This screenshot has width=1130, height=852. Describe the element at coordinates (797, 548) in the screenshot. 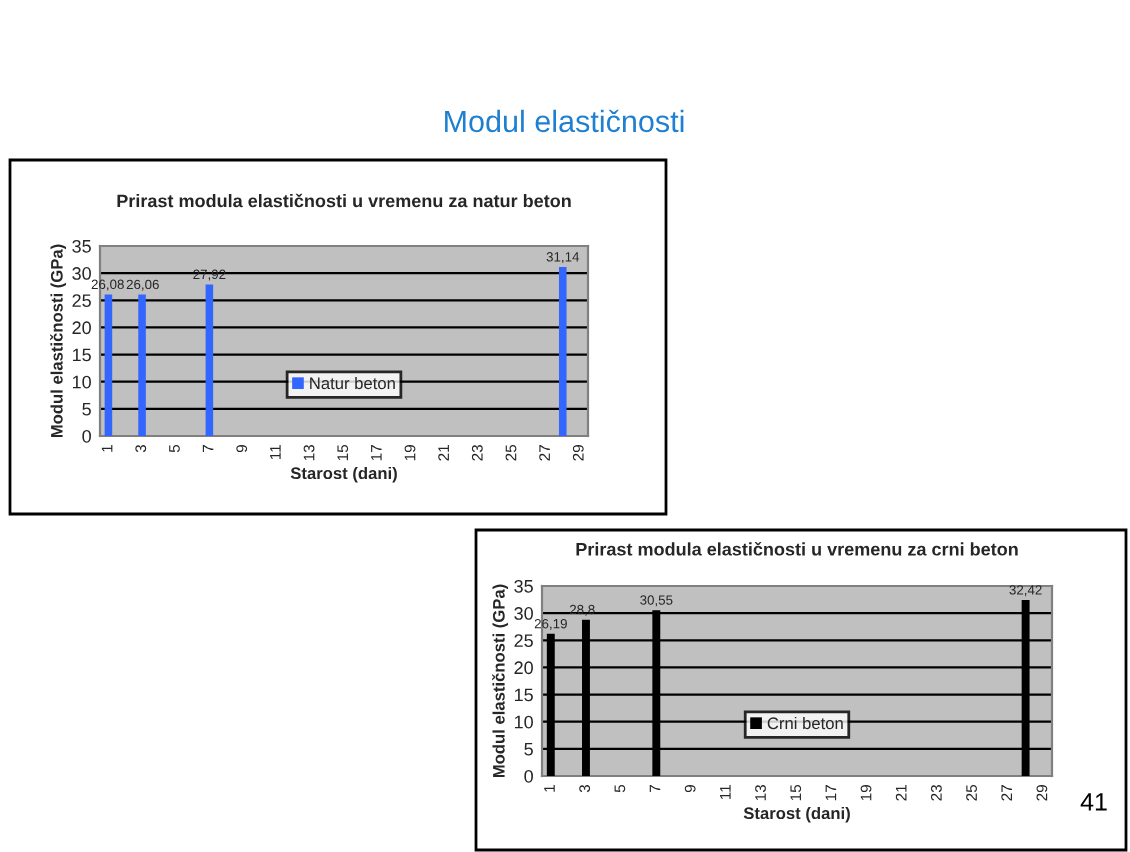

I see `chart-title: Prirast modula elastičnosti u vremenu za crni beton` at that location.